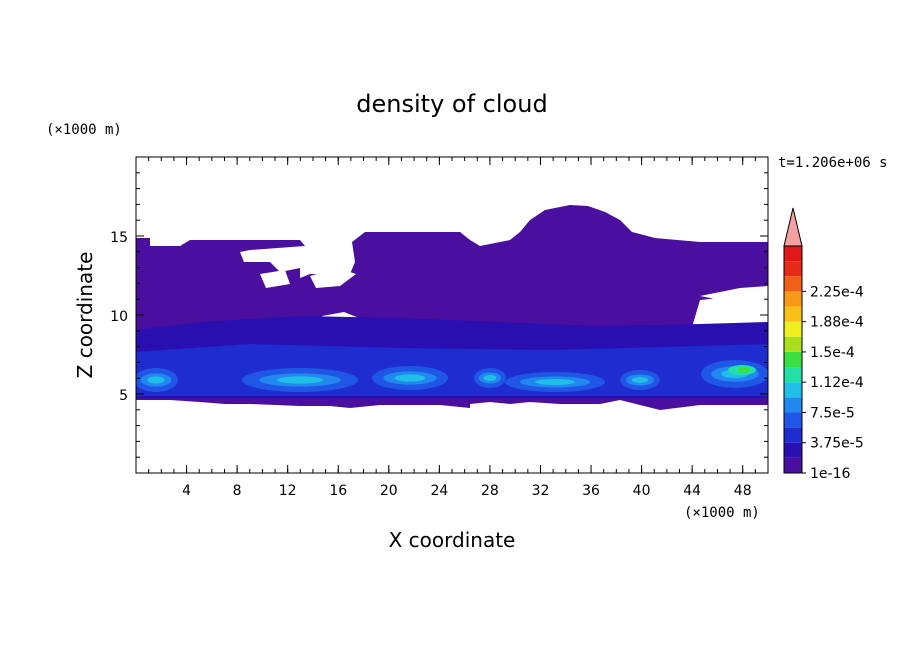 This screenshot has width=904, height=654. I want to click on colorbar-frame, so click(793, 359).